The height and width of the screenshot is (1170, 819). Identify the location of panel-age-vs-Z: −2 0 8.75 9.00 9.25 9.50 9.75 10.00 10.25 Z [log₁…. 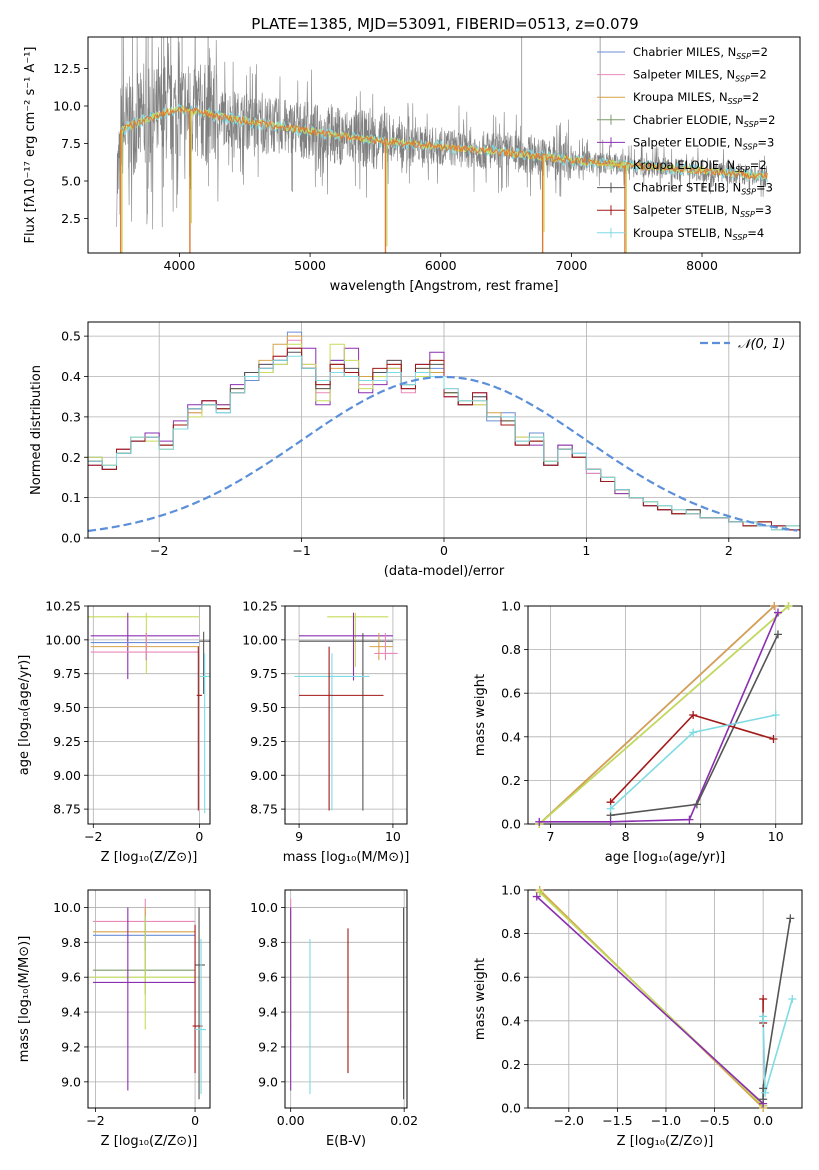
(114, 732).